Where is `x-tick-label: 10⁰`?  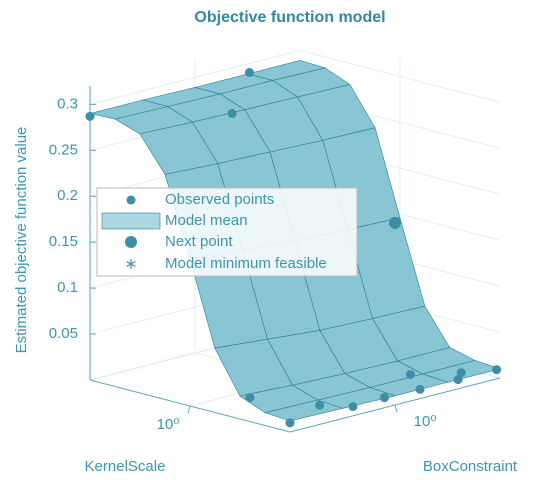
x-tick-label: 10⁰ is located at coordinates (168, 424).